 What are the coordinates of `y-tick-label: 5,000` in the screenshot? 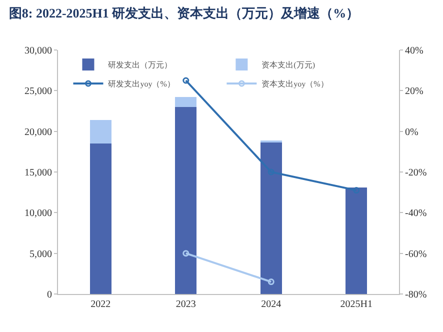 It's located at (41, 254).